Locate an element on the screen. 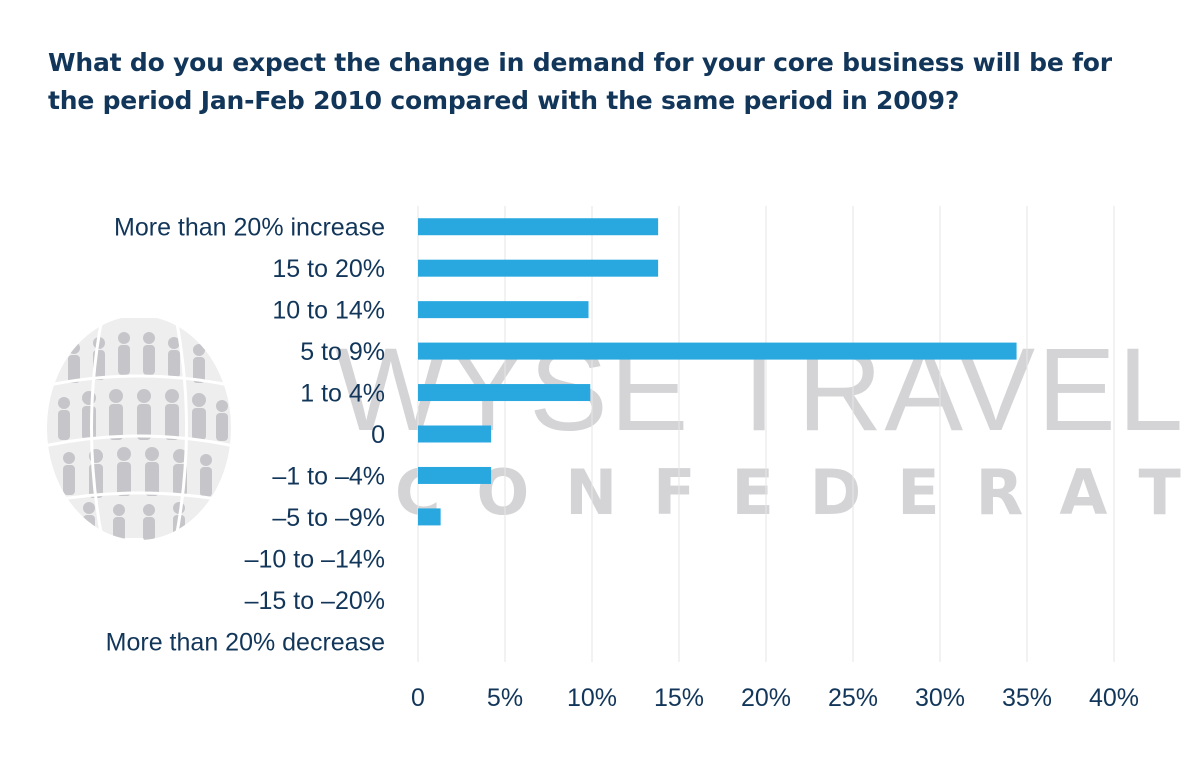 Image resolution: width=1200 pixels, height=772 pixels. x-tick-label: 5% is located at coordinates (505, 698).